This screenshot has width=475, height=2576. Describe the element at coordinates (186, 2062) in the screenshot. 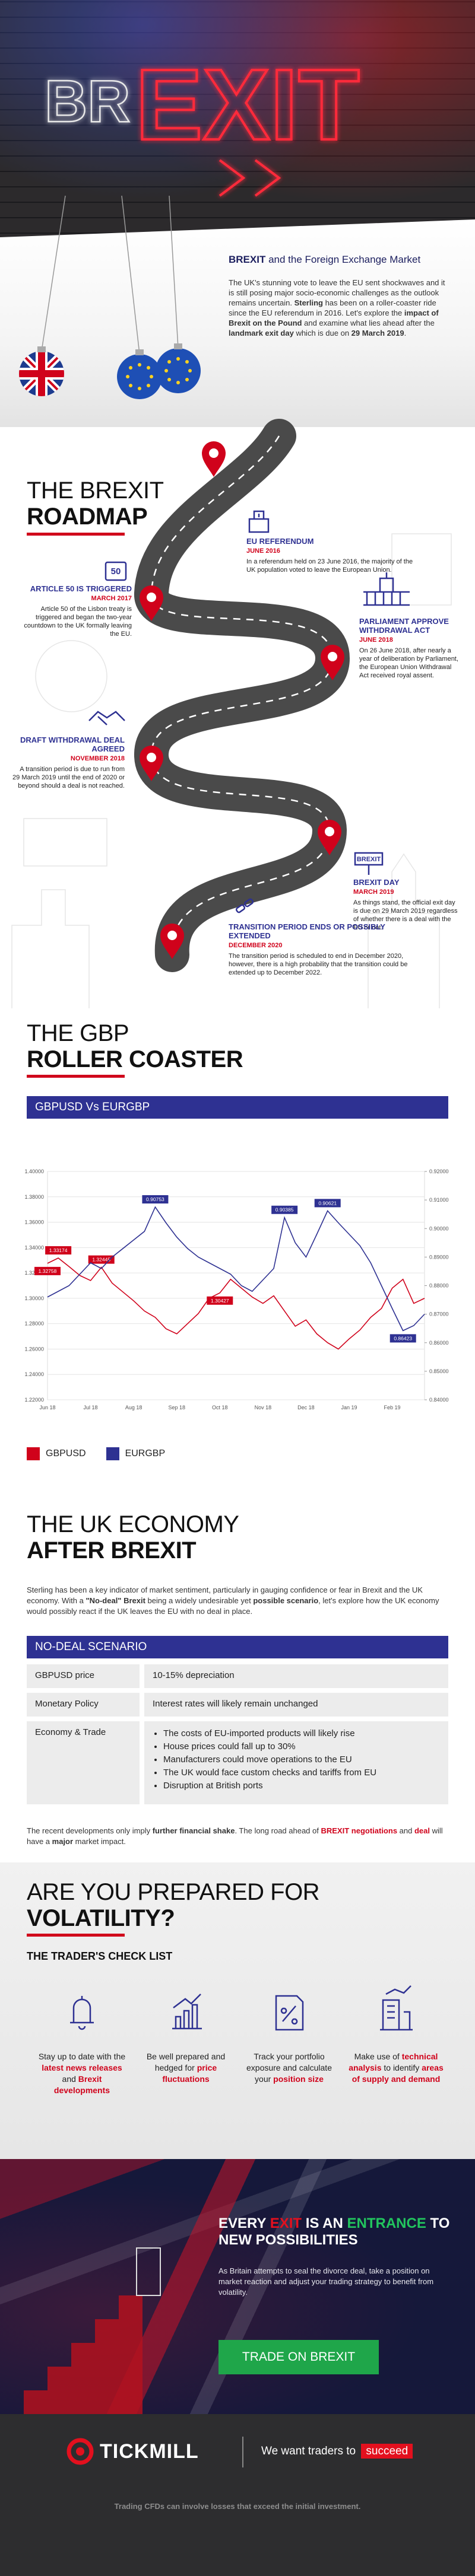

I see `text-segment: Be well prepared and hedged for` at that location.